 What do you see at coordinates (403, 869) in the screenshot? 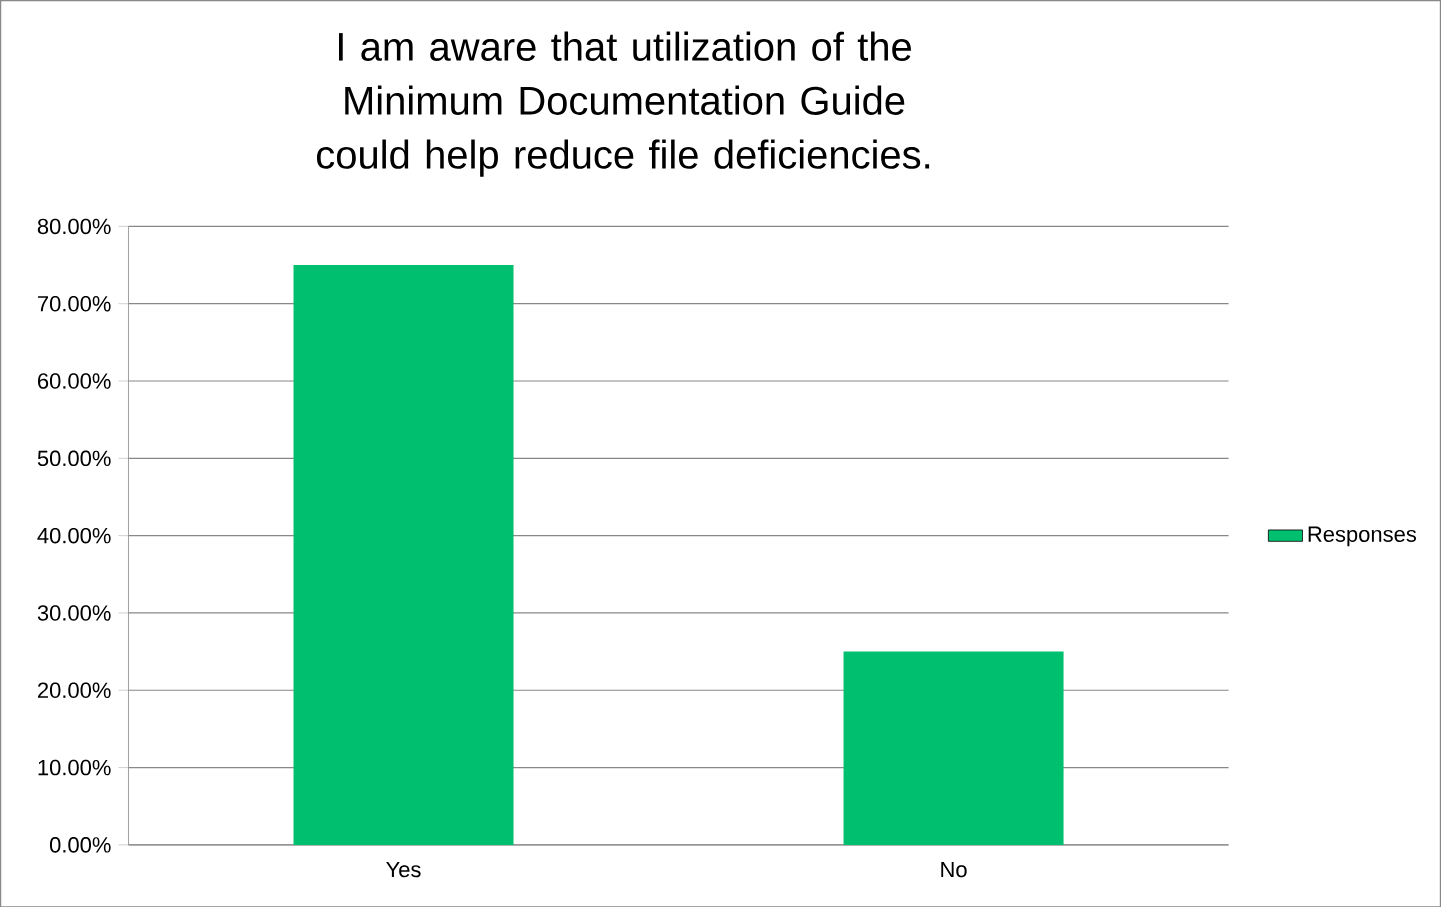
I see `x-tick-label: Yes` at bounding box center [403, 869].